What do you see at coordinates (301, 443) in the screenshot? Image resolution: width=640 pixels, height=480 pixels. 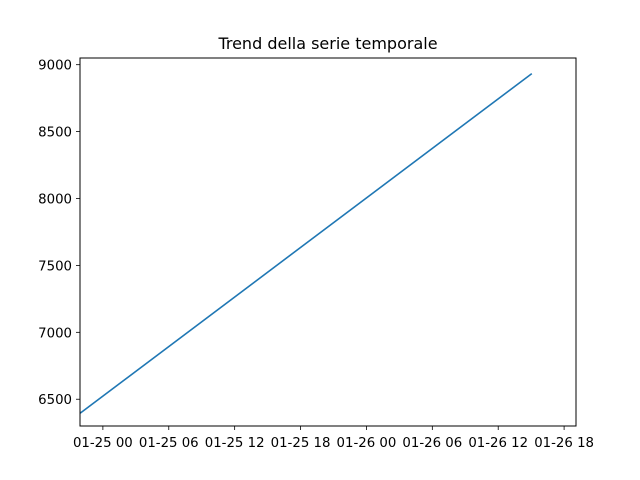 I see `x-tick-label: 01-25 18` at bounding box center [301, 443].